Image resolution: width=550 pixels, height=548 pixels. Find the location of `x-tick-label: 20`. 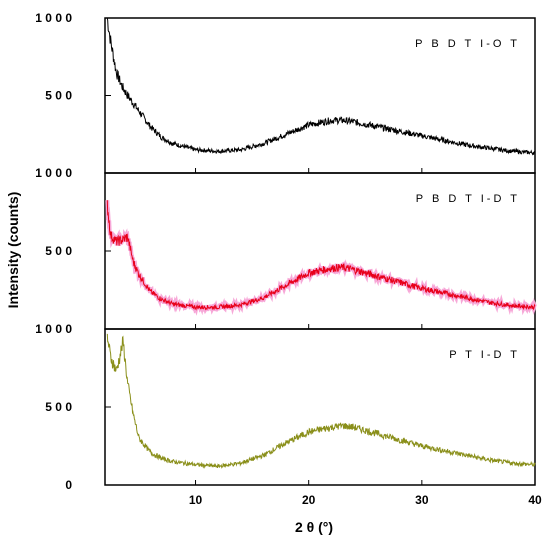

x-tick-label: 20 is located at coordinates (309, 500).